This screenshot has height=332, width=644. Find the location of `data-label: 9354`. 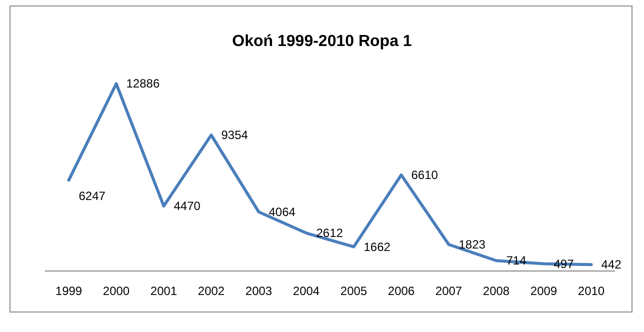

data-label: 9354 is located at coordinates (234, 135).